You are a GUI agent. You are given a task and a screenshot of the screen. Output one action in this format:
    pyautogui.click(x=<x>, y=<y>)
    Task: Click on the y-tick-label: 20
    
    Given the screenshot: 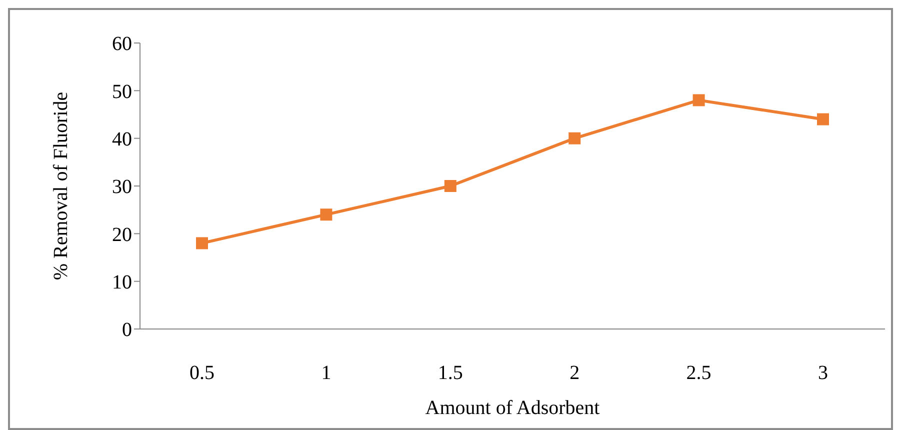 What is the action you would take?
    pyautogui.click(x=122, y=235)
    